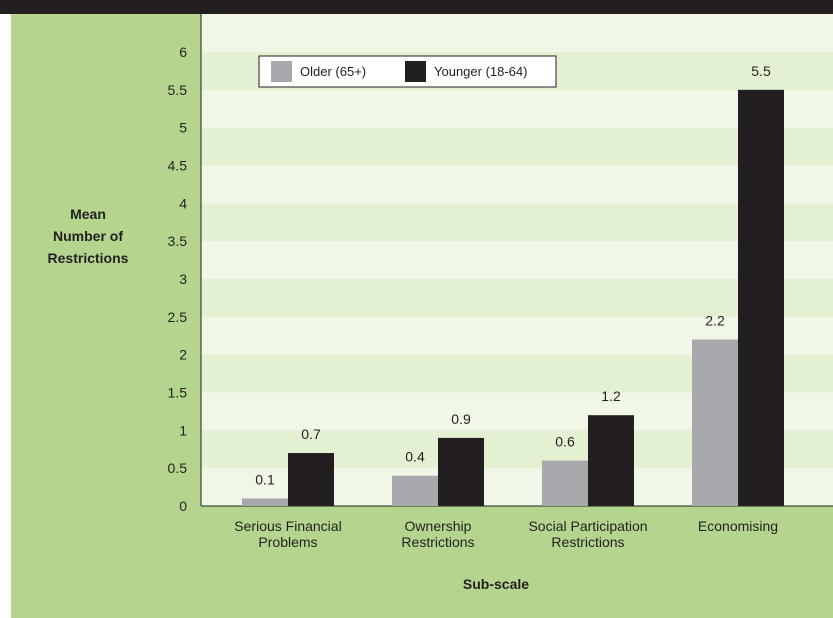 The width and height of the screenshot is (833, 618). I want to click on x-axis-title: Sub-scale, so click(496, 584).